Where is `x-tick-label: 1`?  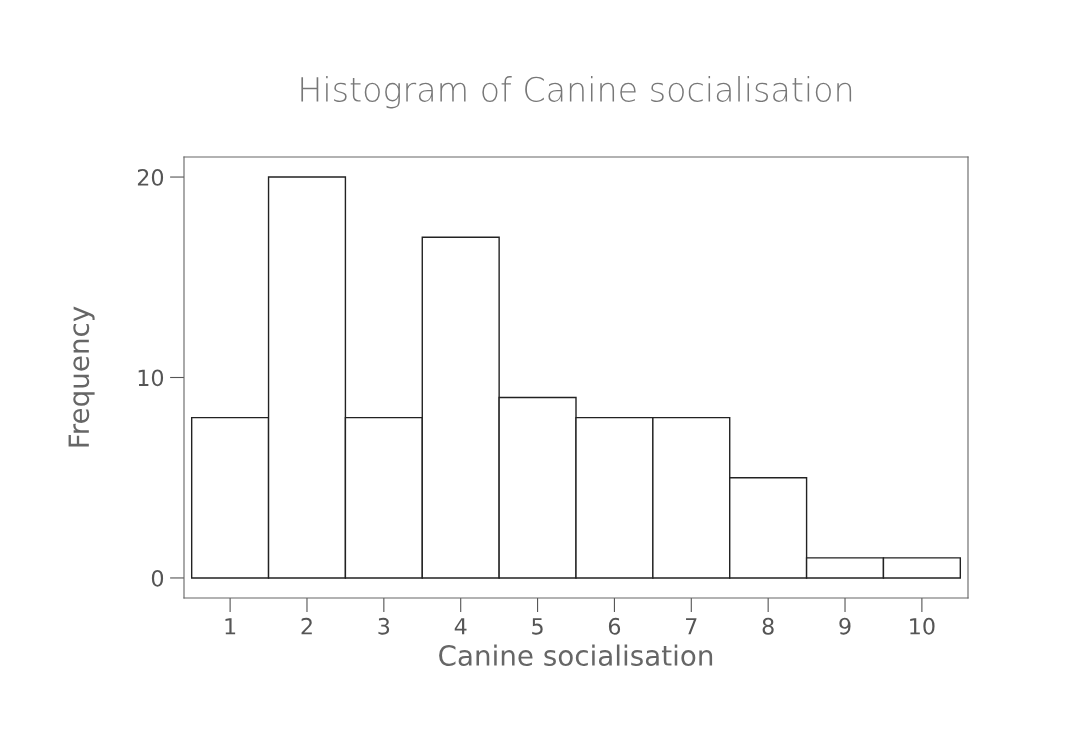 x-tick-label: 1 is located at coordinates (230, 626).